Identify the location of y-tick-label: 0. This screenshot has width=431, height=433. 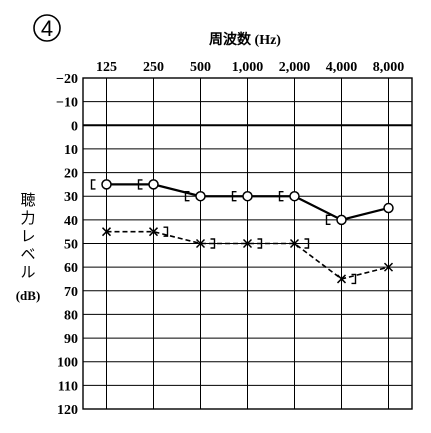
(74, 126).